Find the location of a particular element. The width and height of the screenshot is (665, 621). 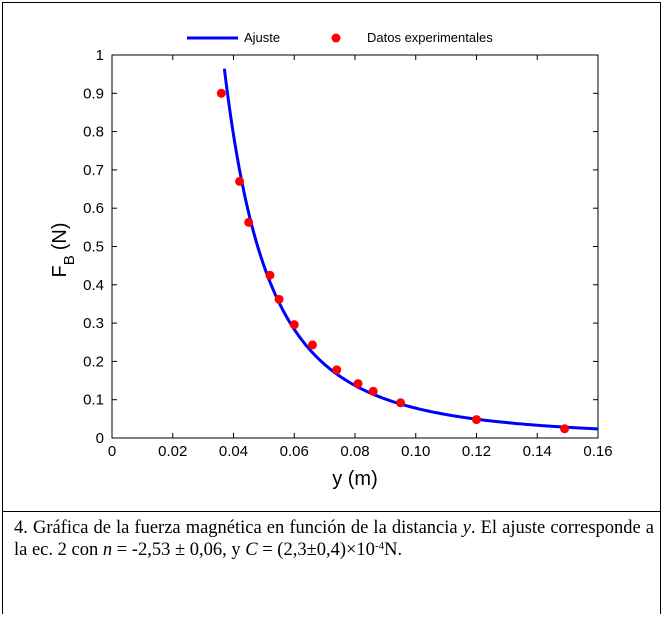

y-tick-label: 0 is located at coordinates (100, 438).